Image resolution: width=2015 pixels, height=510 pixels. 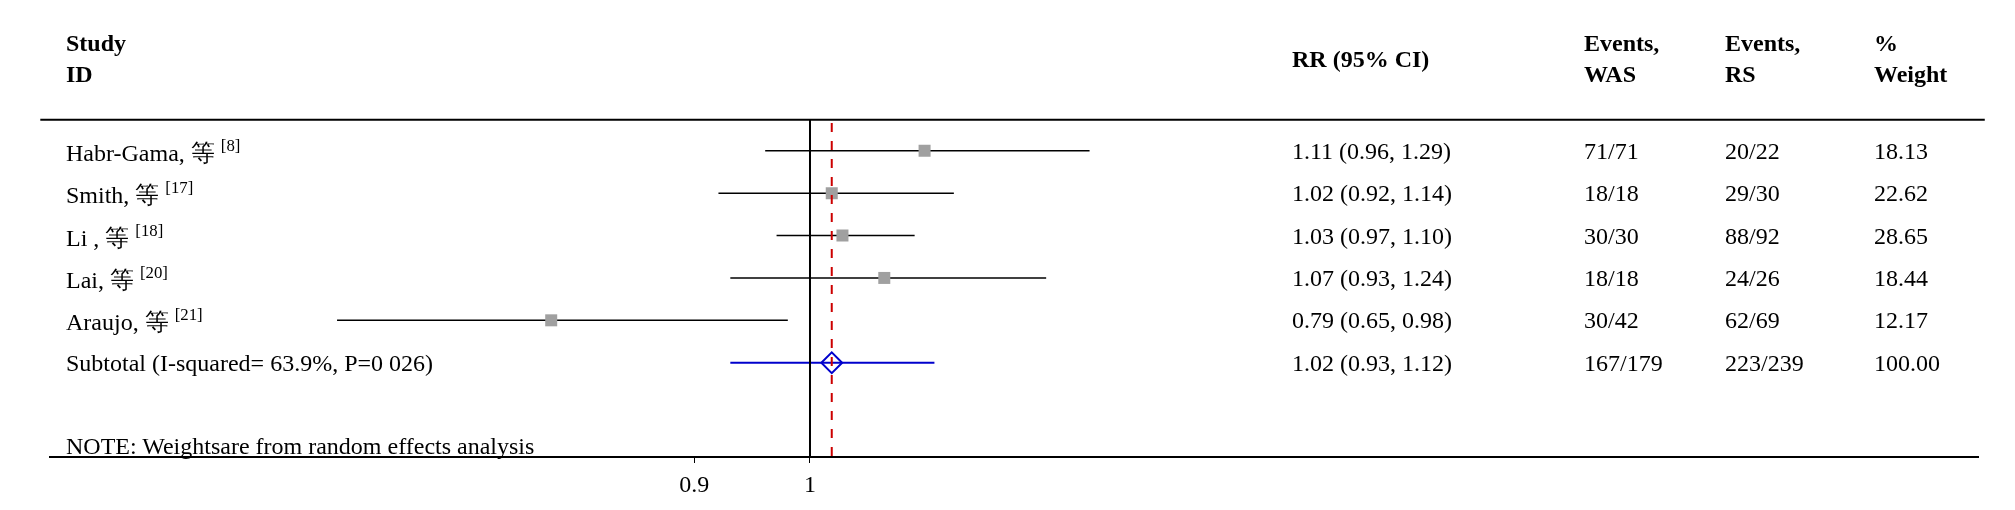 What do you see at coordinates (1611, 151) in the screenshot?
I see `annotation: 71/71` at bounding box center [1611, 151].